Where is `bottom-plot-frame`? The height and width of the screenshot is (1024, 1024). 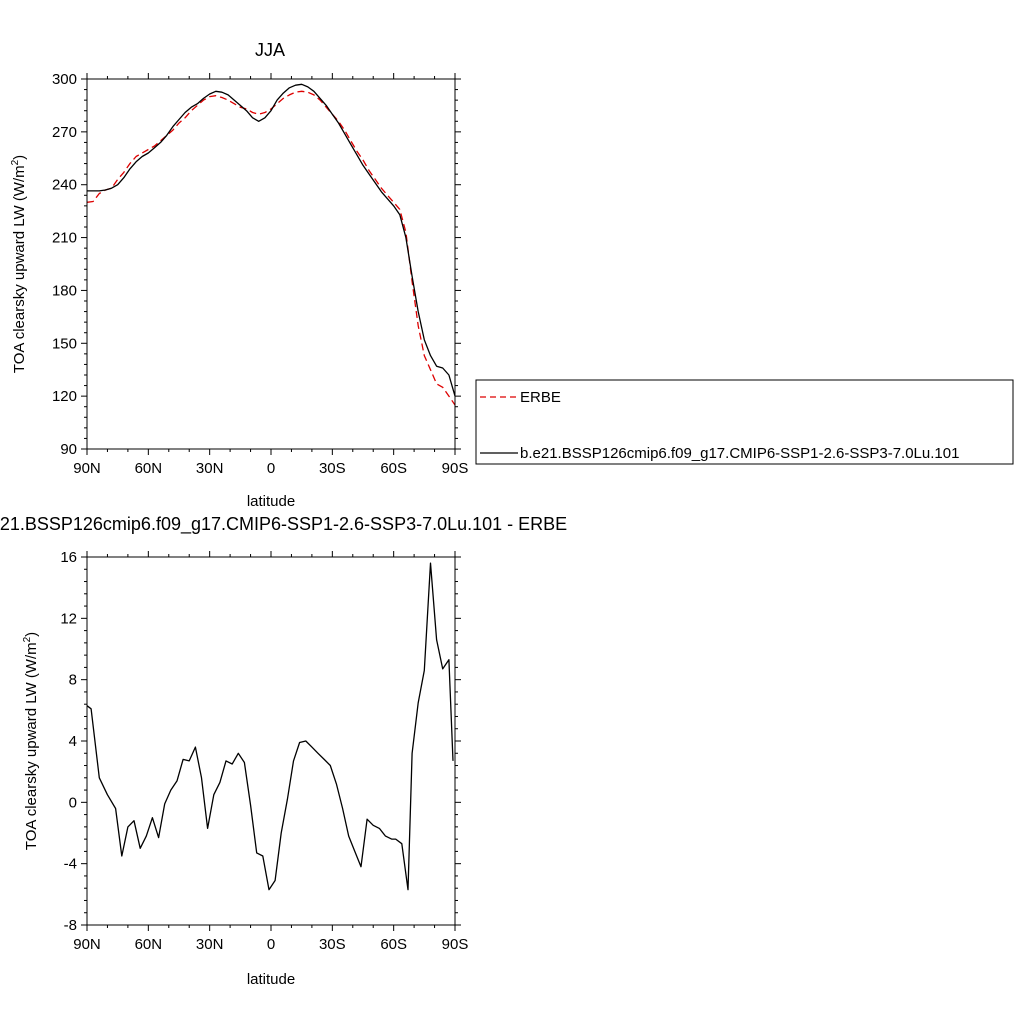
bottom-plot-frame is located at coordinates (271, 741).